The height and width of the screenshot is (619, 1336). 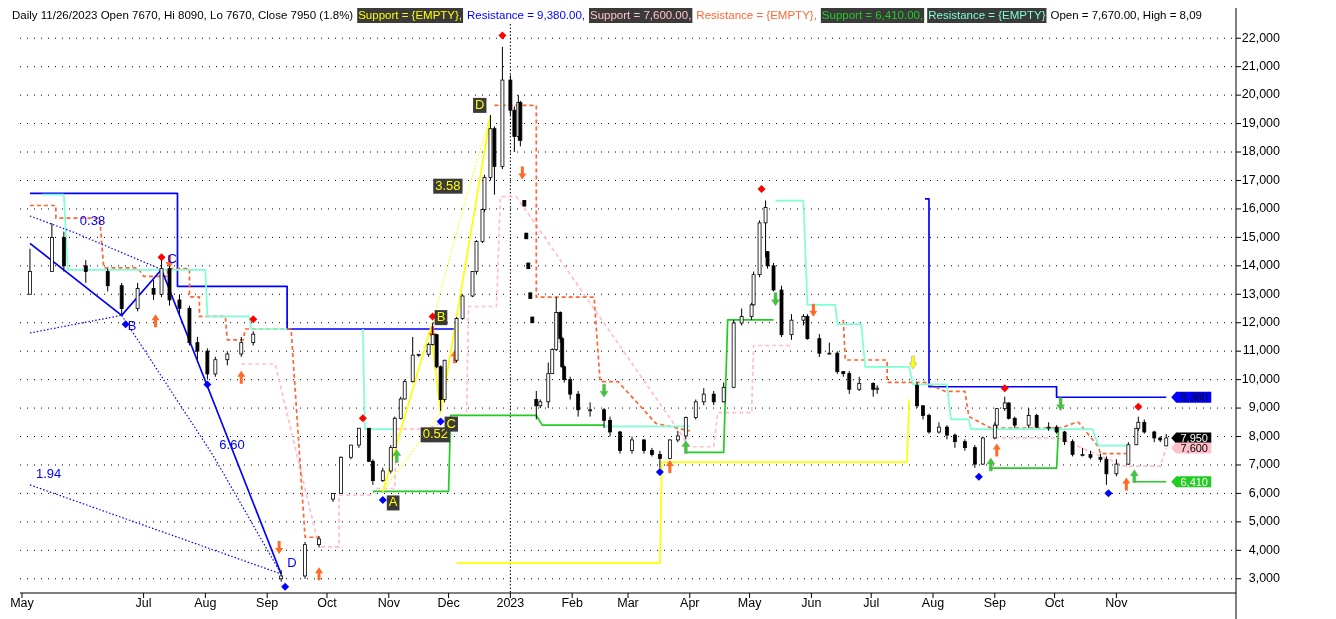 What do you see at coordinates (987, 15) in the screenshot?
I see `text: Resistance = {EMPTY}` at bounding box center [987, 15].